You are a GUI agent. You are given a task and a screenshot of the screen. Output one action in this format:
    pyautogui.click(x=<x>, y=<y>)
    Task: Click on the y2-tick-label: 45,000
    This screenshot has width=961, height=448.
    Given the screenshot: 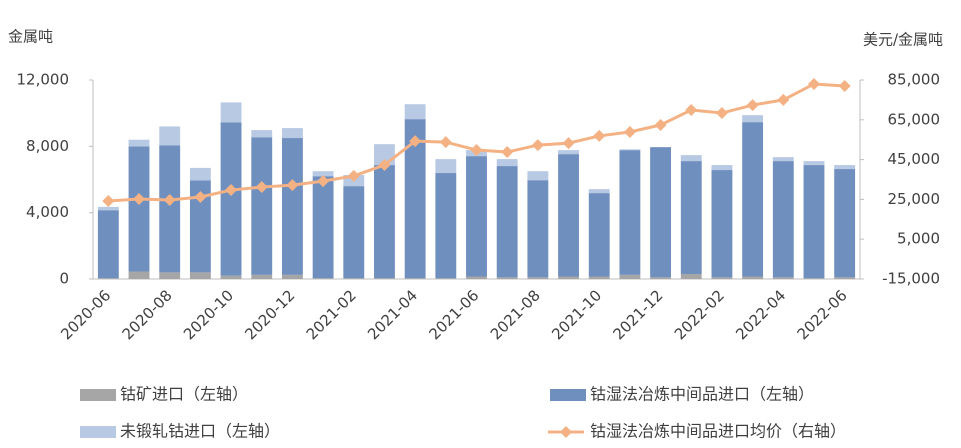 What is the action you would take?
    pyautogui.click(x=914, y=159)
    